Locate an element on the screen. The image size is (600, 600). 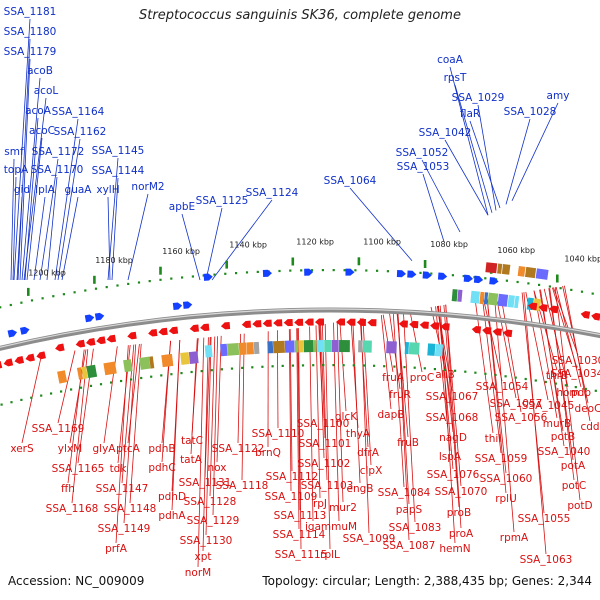
gene-label: pdhC is located at coordinates (161, 468).